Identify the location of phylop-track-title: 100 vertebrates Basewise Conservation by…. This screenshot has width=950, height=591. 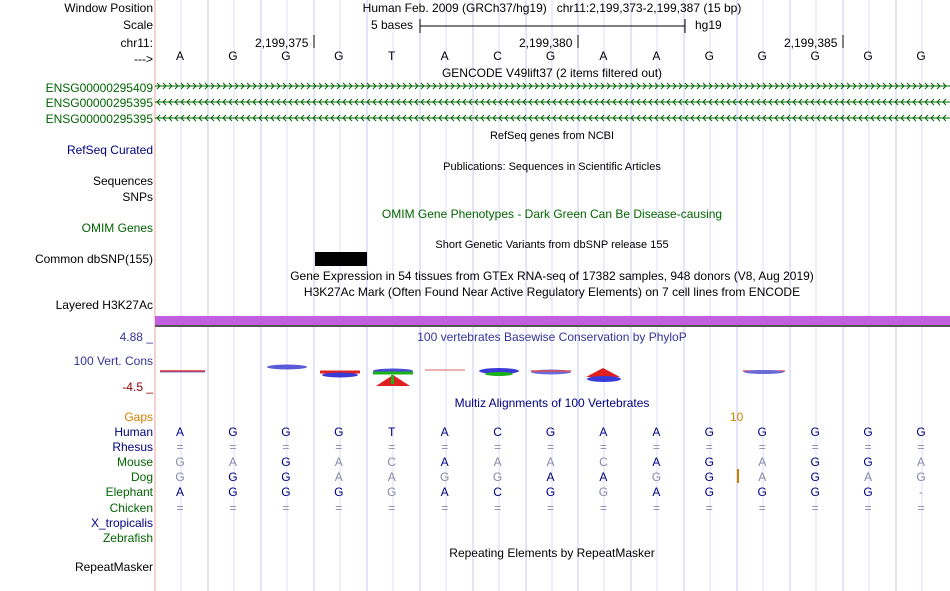
(552, 337).